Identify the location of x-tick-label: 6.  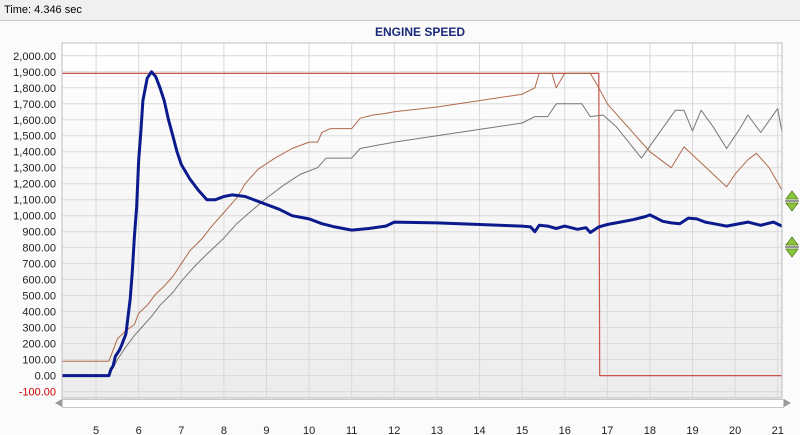
(139, 430).